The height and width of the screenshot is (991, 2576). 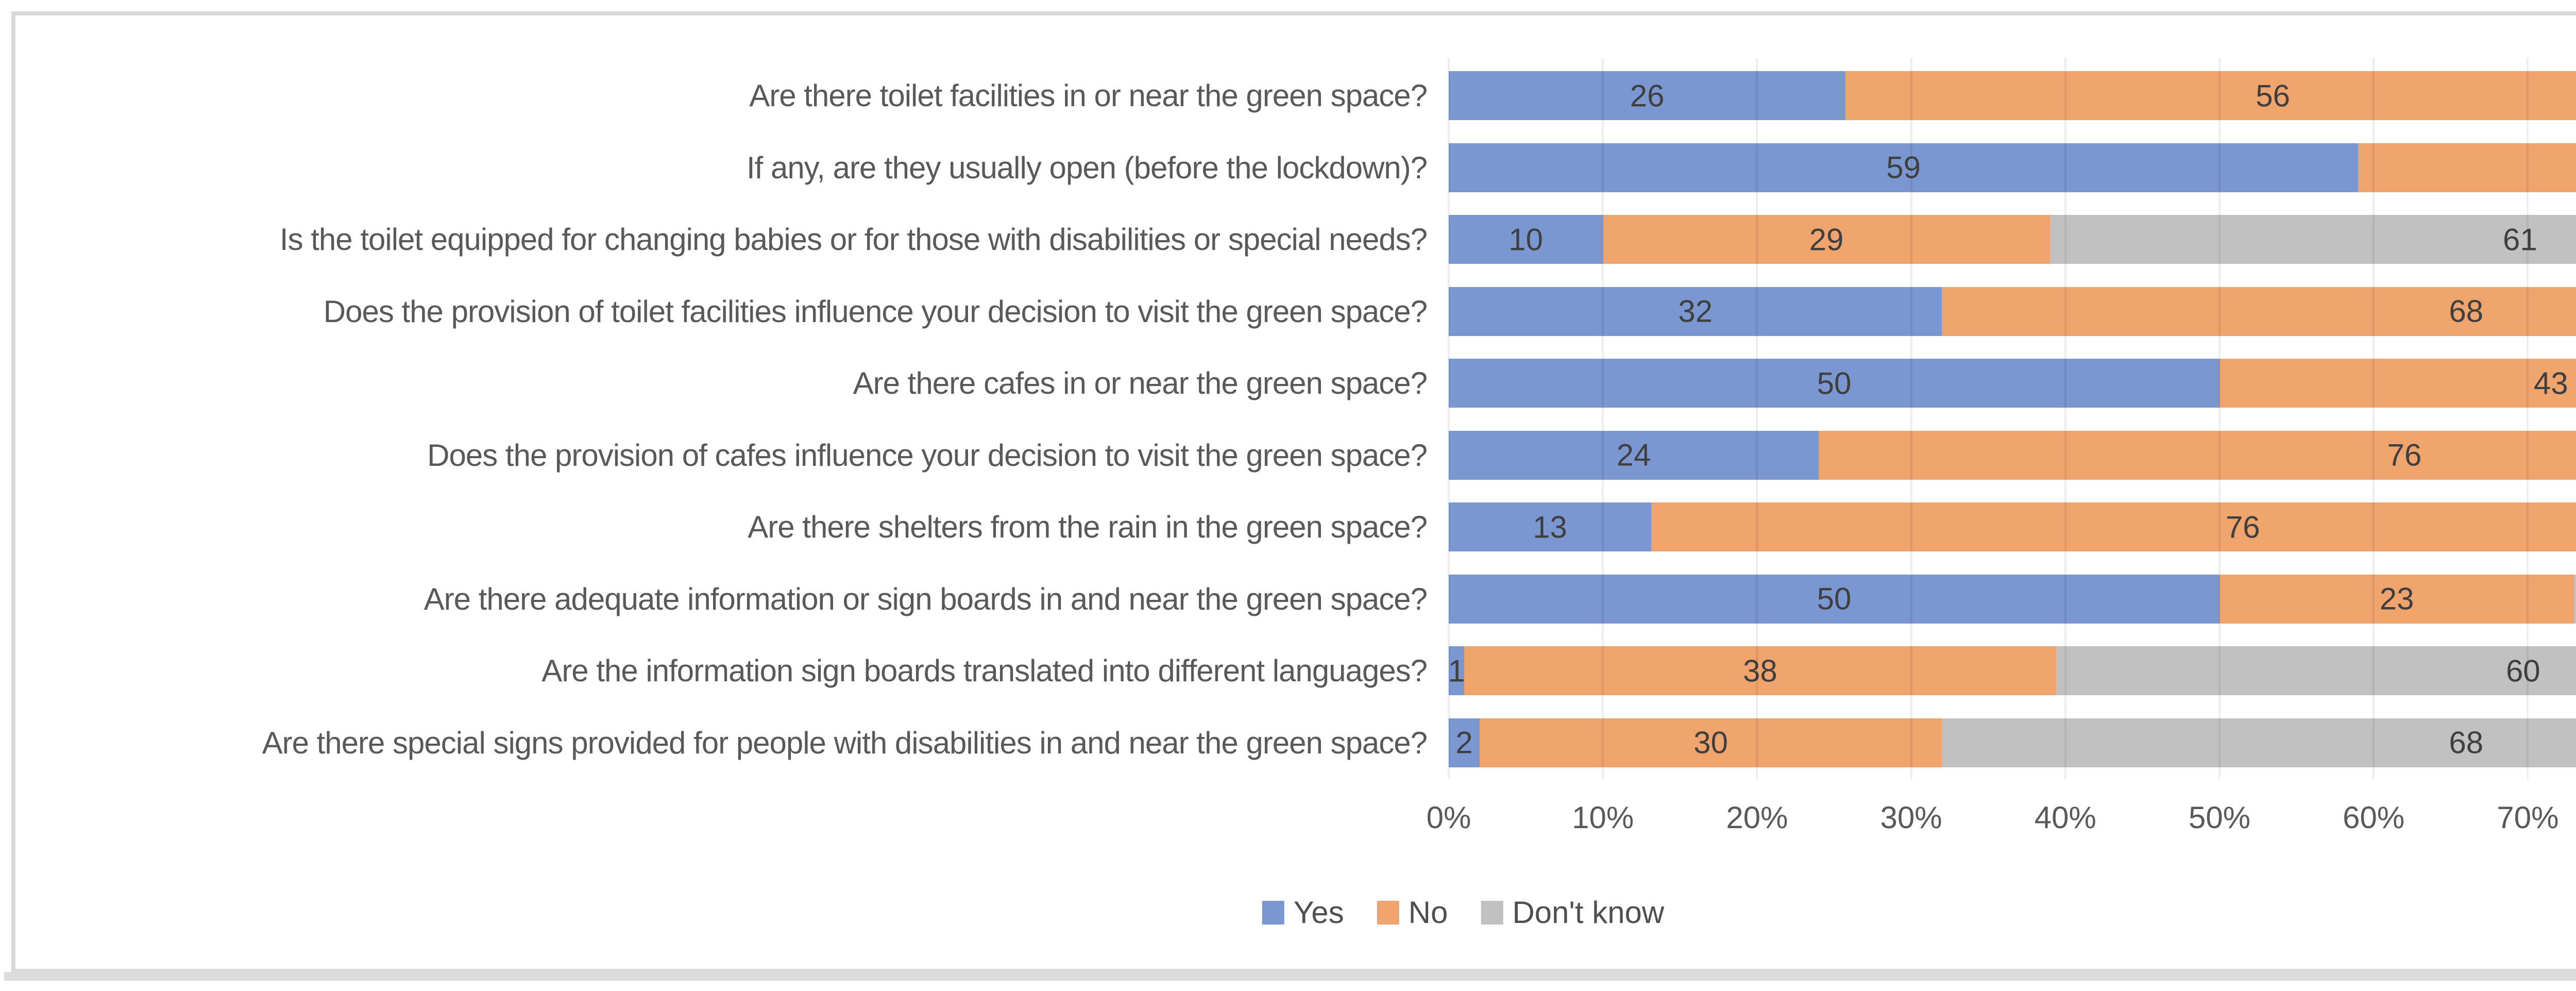 I want to click on data-label: 24, so click(x=1633, y=455).